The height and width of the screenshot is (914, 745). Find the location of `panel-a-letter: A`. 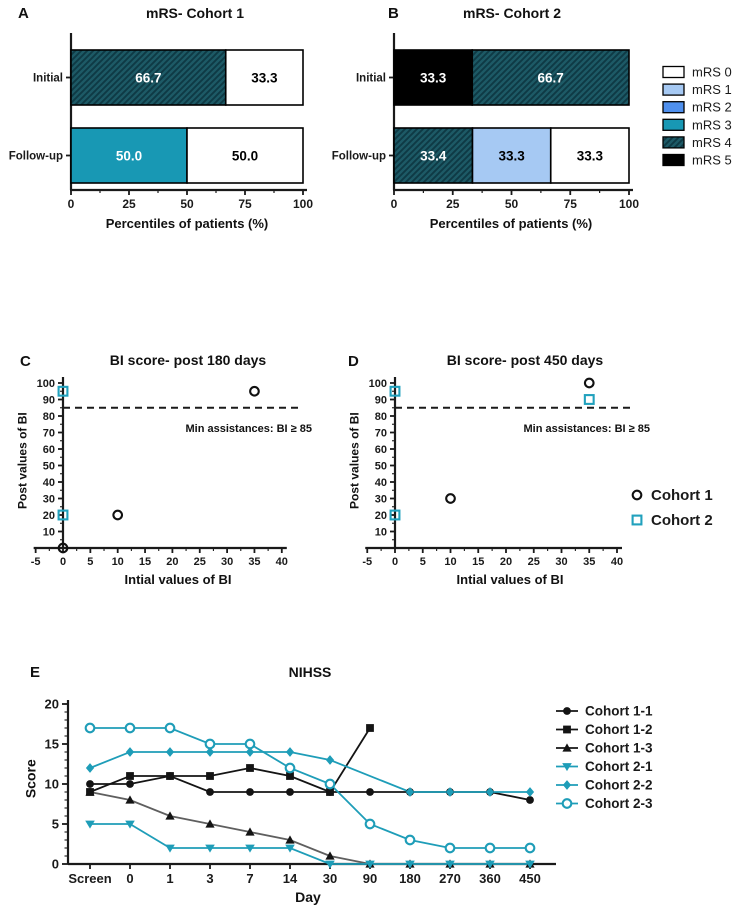

panel-a-letter: A is located at coordinates (23, 13).